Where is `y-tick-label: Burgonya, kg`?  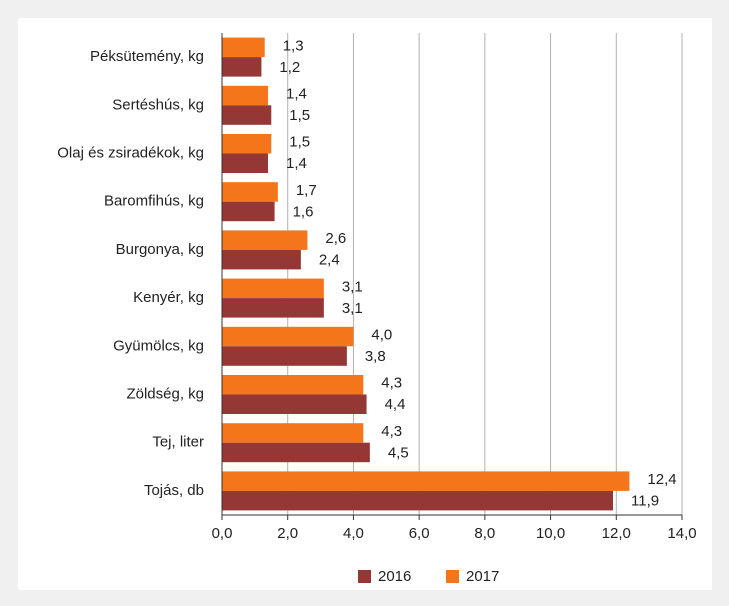 y-tick-label: Burgonya, kg is located at coordinates (160, 249).